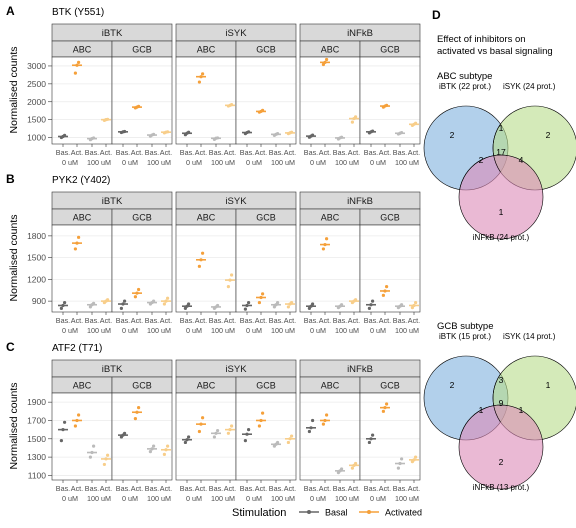 This screenshot has width=576, height=528. Describe the element at coordinates (481, 160) in the screenshot. I see `venn-region-ac: 2` at that location.